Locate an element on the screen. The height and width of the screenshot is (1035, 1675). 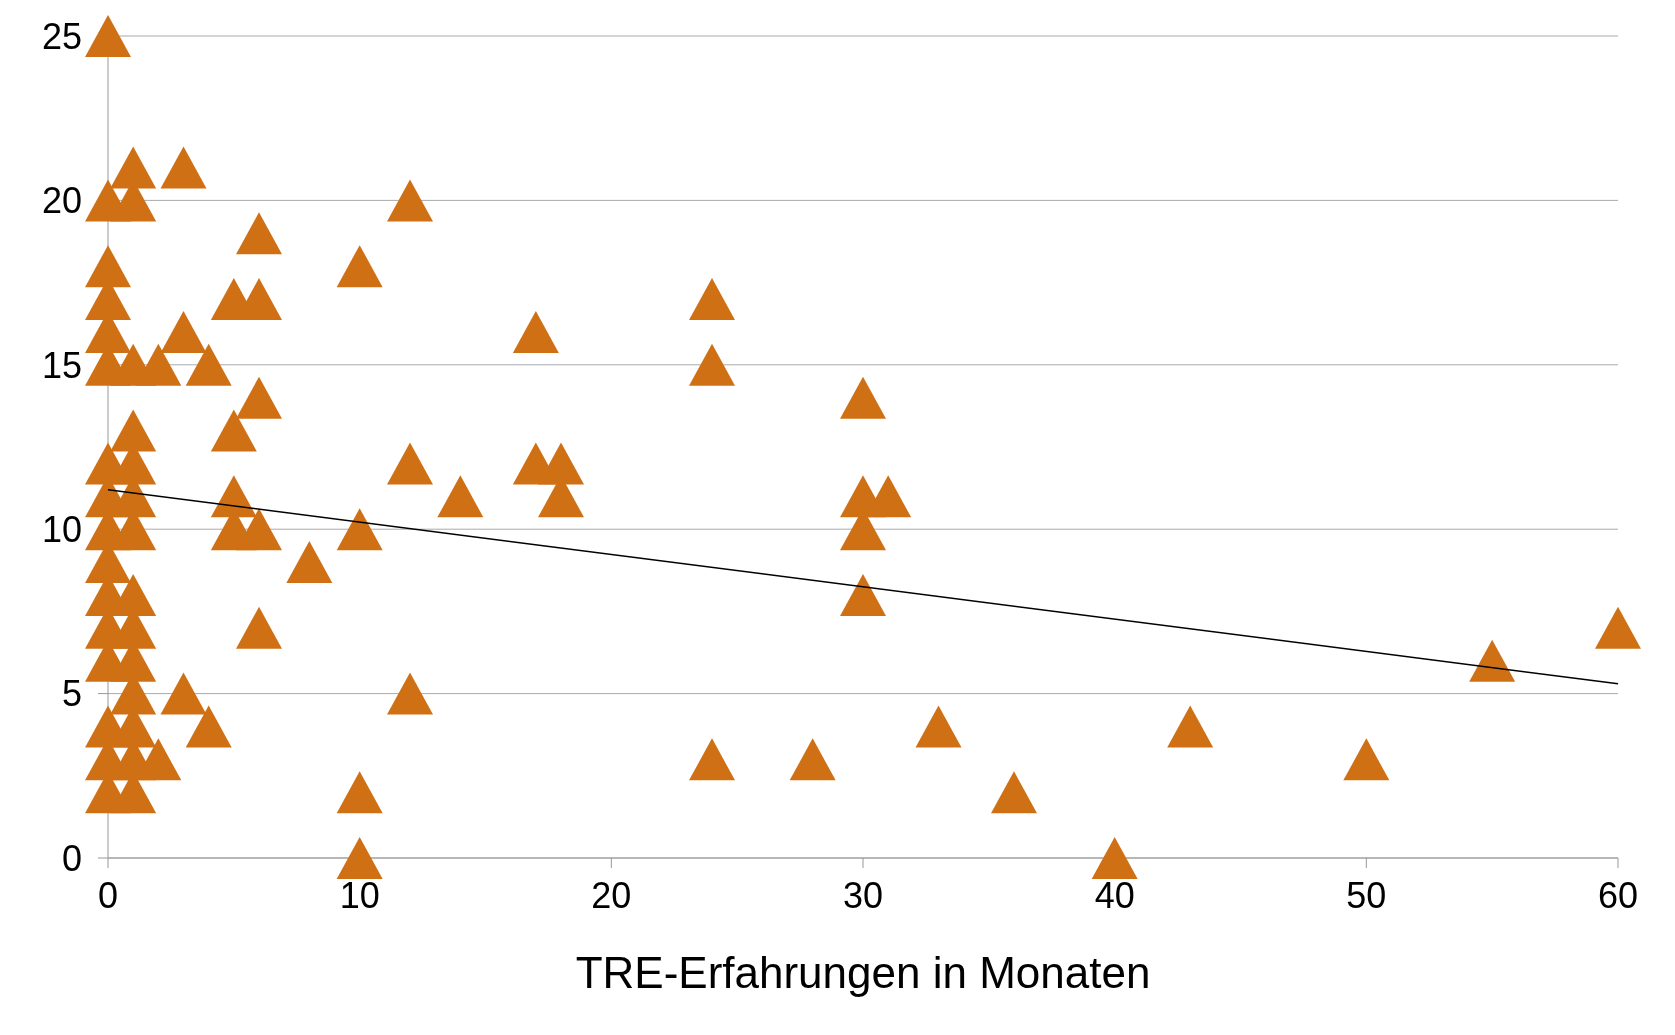
y-tick-label: 25 is located at coordinates (61, 36).